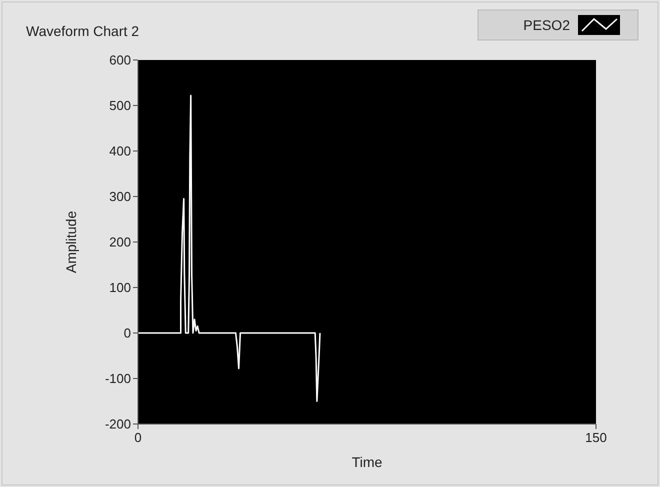  What do you see at coordinates (117, 424) in the screenshot?
I see `y-tick-label: -200` at bounding box center [117, 424].